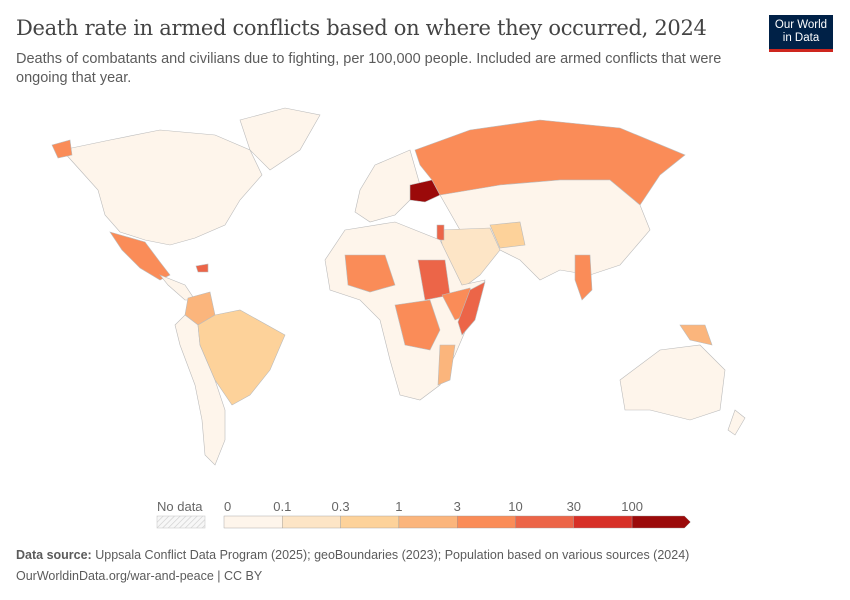 This screenshot has height=600, width=850. I want to click on map-somalia, so click(471, 308).